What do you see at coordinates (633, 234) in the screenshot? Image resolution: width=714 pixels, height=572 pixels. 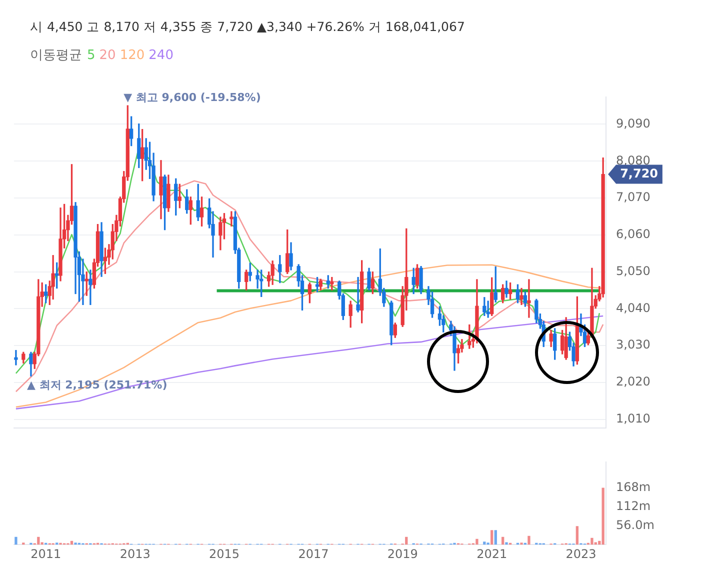 I see `y-tick-label: 6,060` at bounding box center [633, 234].